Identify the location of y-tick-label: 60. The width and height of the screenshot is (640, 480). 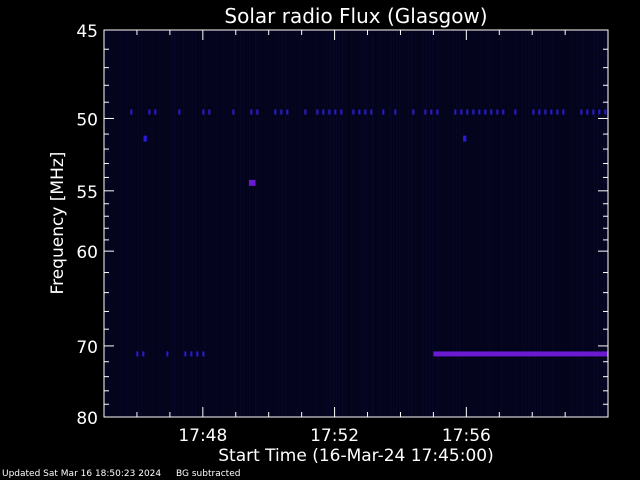
(87, 253).